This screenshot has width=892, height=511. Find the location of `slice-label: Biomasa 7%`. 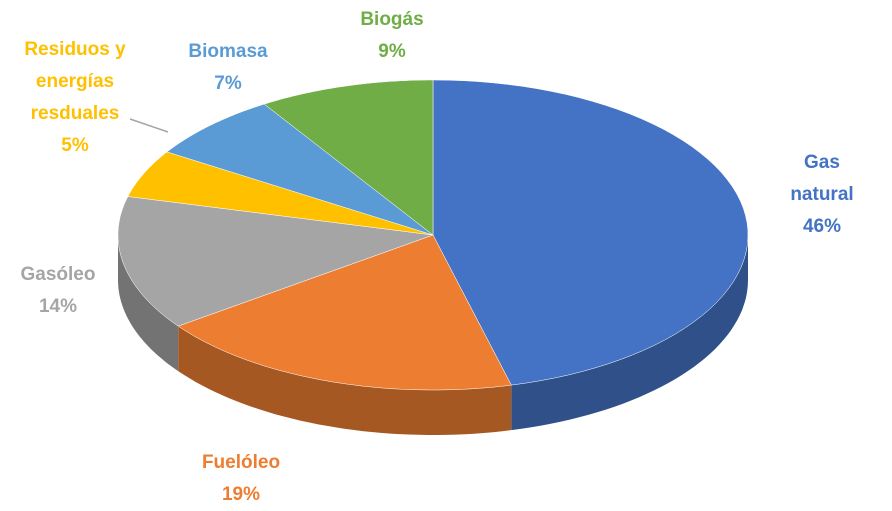

slice-label: Biomasa 7% is located at coordinates (227, 68).